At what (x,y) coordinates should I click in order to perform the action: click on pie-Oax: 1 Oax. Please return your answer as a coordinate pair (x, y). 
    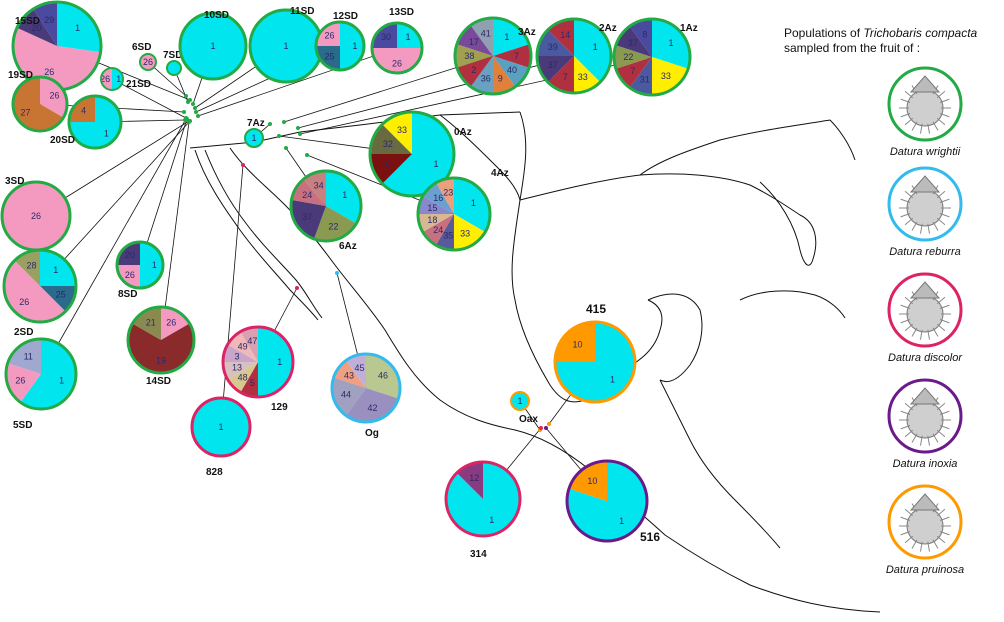
    Looking at the image, I should click on (524, 408).